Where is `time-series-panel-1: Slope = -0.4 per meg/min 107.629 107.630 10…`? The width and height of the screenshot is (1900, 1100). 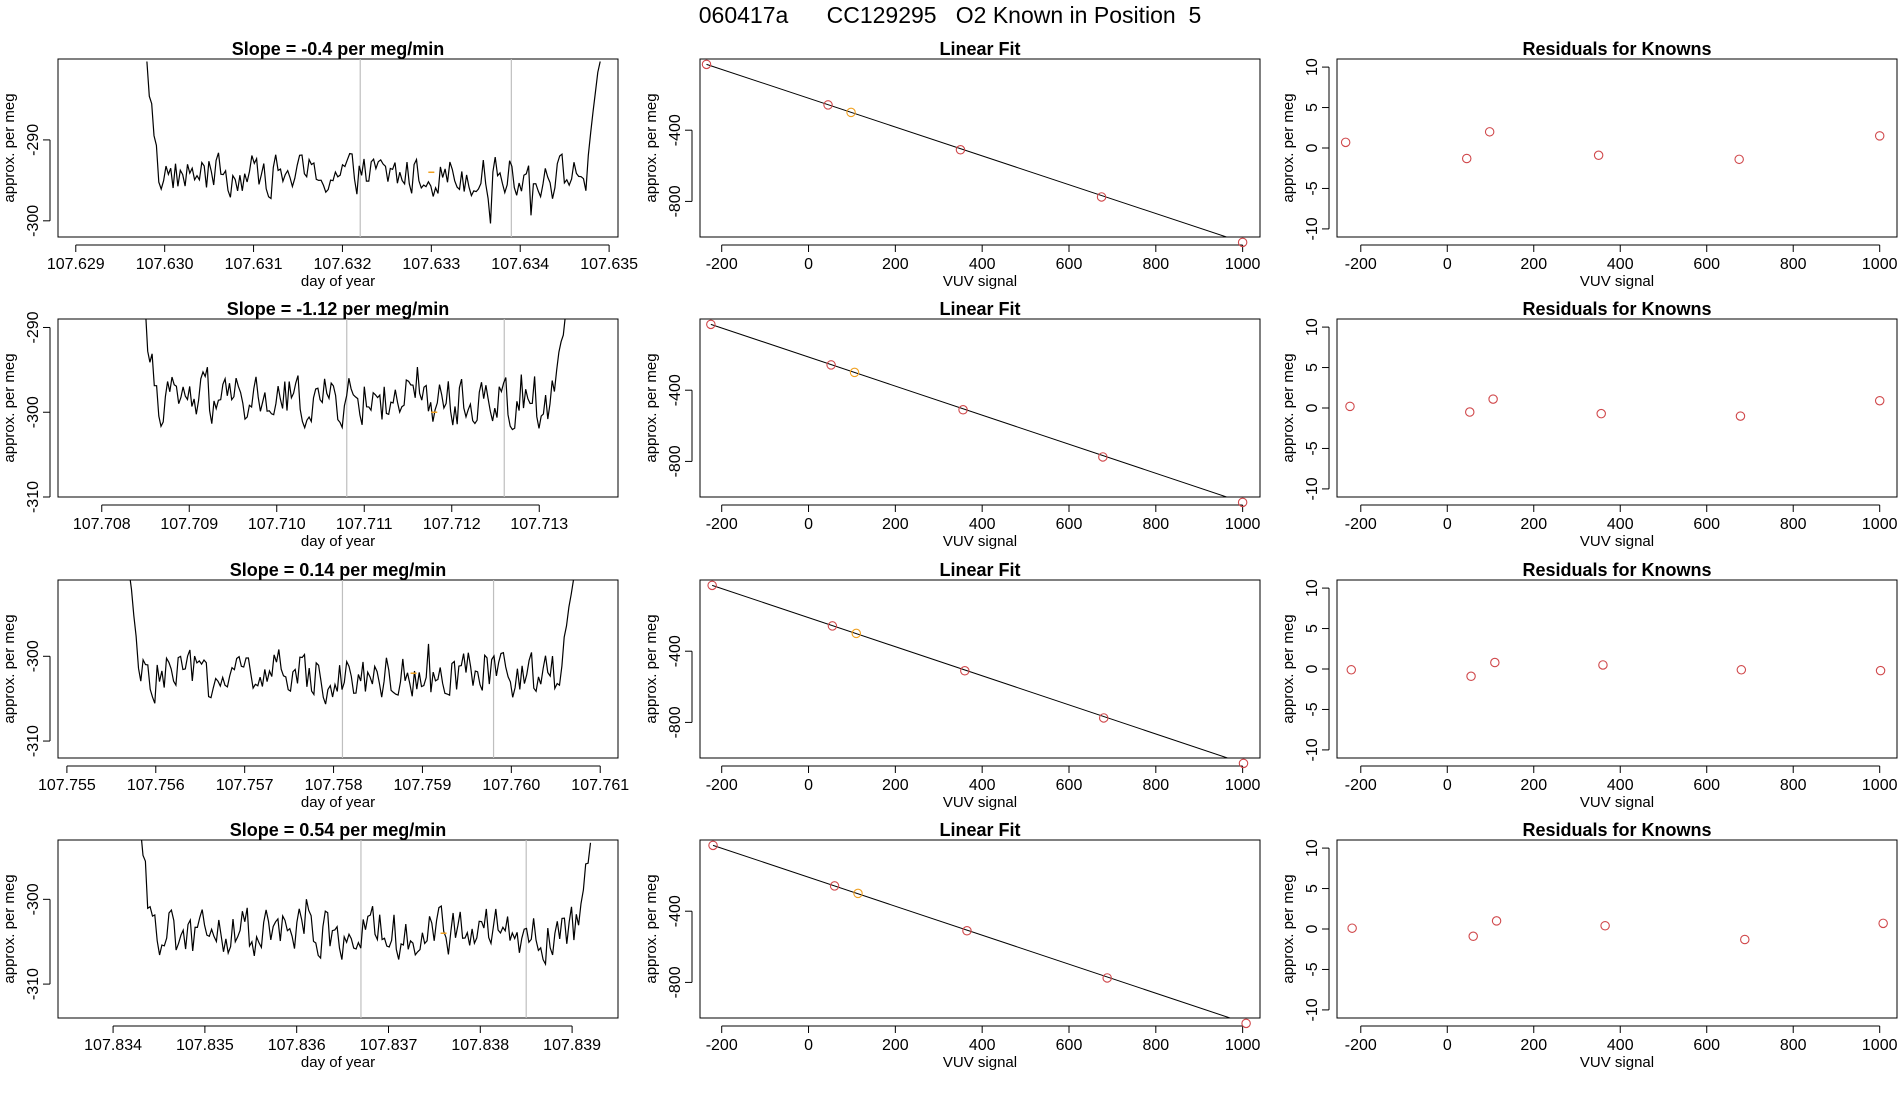 time-series-panel-1: Slope = -0.4 per meg/min 107.629 107.630 10… is located at coordinates (319, 164).